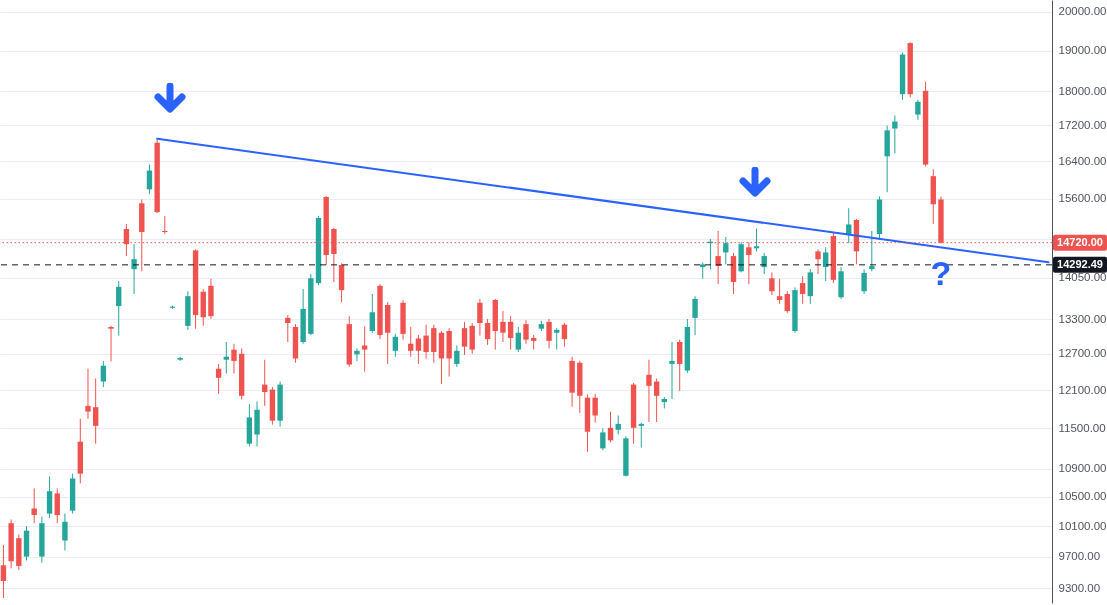 The height and width of the screenshot is (605, 1107). What do you see at coordinates (1082, 198) in the screenshot?
I see `y-tick-label: 15600.00` at bounding box center [1082, 198].